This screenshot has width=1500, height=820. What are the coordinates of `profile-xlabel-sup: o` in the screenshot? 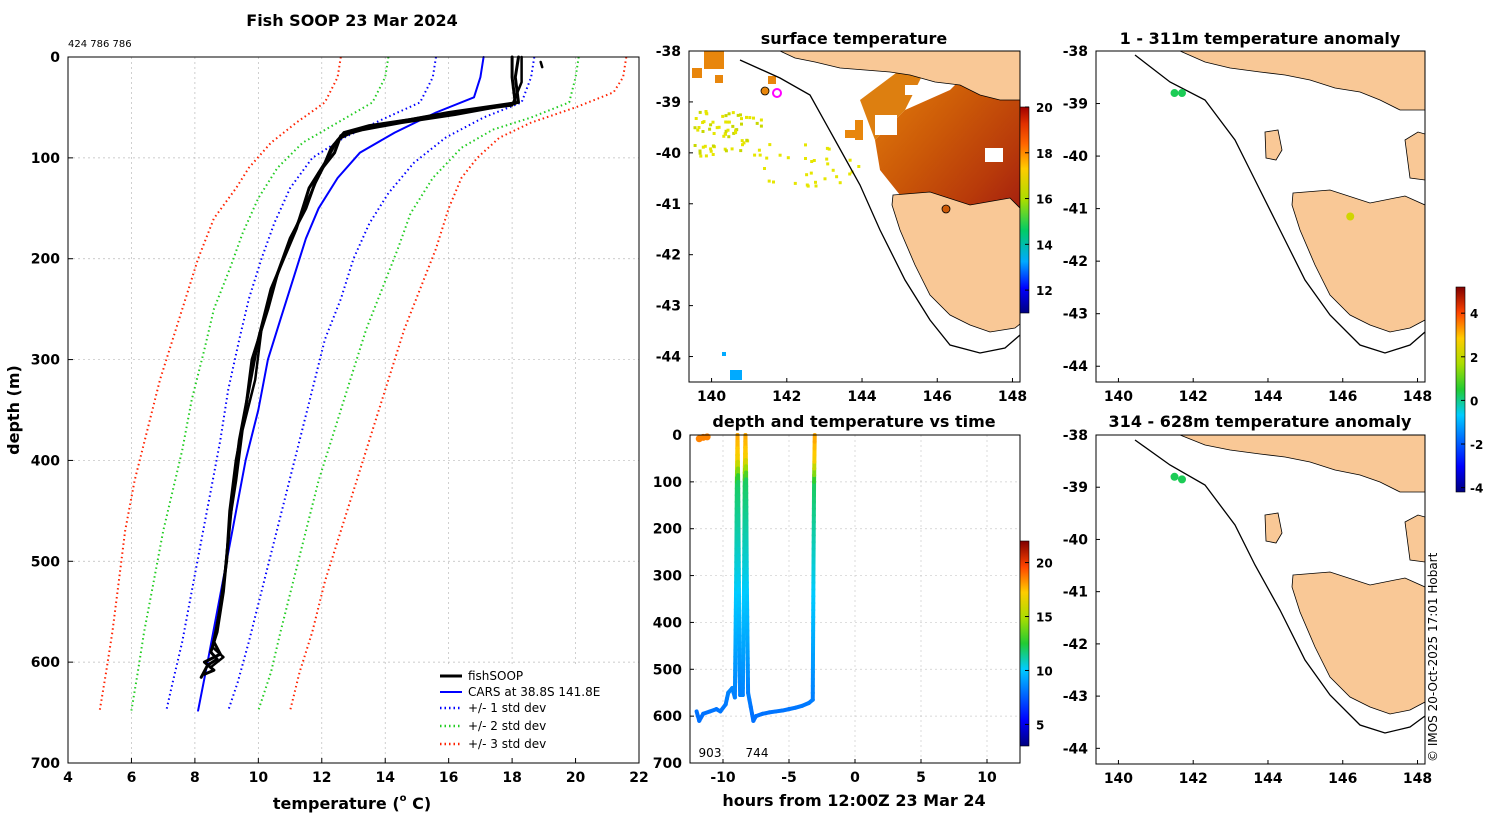 It's located at (403, 798).